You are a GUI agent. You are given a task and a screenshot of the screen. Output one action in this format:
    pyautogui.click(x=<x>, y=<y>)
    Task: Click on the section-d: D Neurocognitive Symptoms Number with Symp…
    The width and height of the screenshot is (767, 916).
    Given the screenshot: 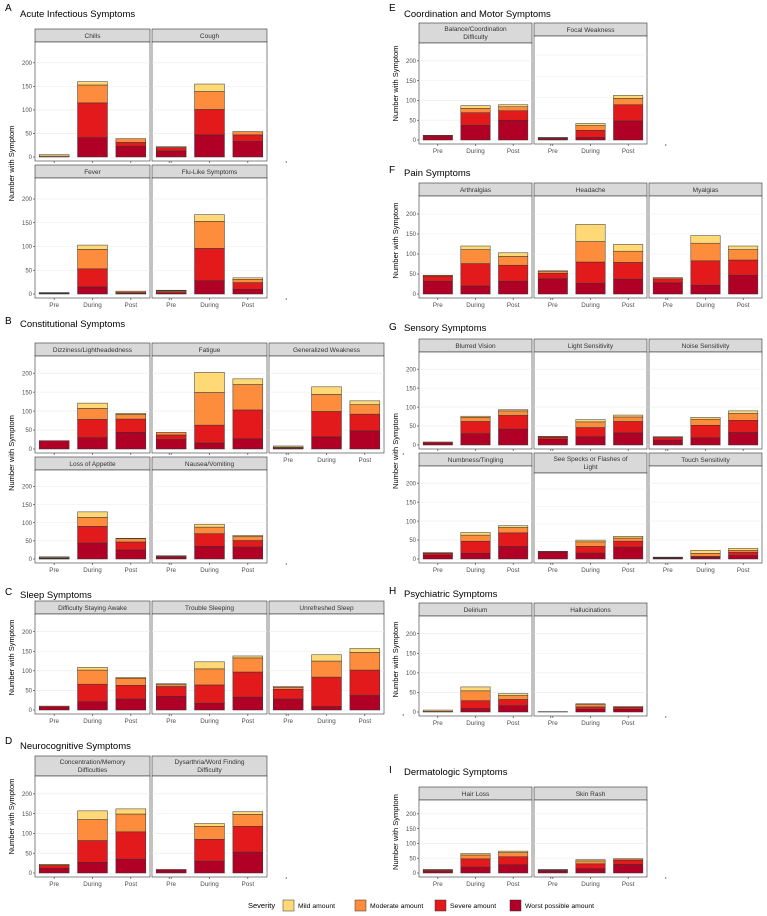 What is the action you would take?
    pyautogui.click(x=146, y=812)
    